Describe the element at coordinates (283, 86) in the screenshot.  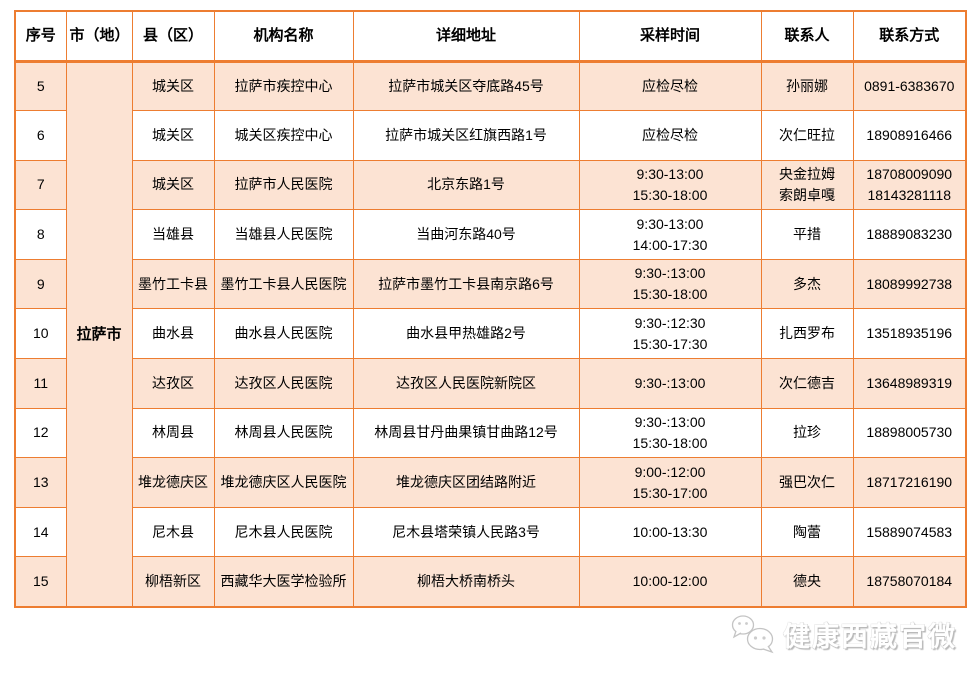
I see `cell-org: 拉萨市疾控中心` at that location.